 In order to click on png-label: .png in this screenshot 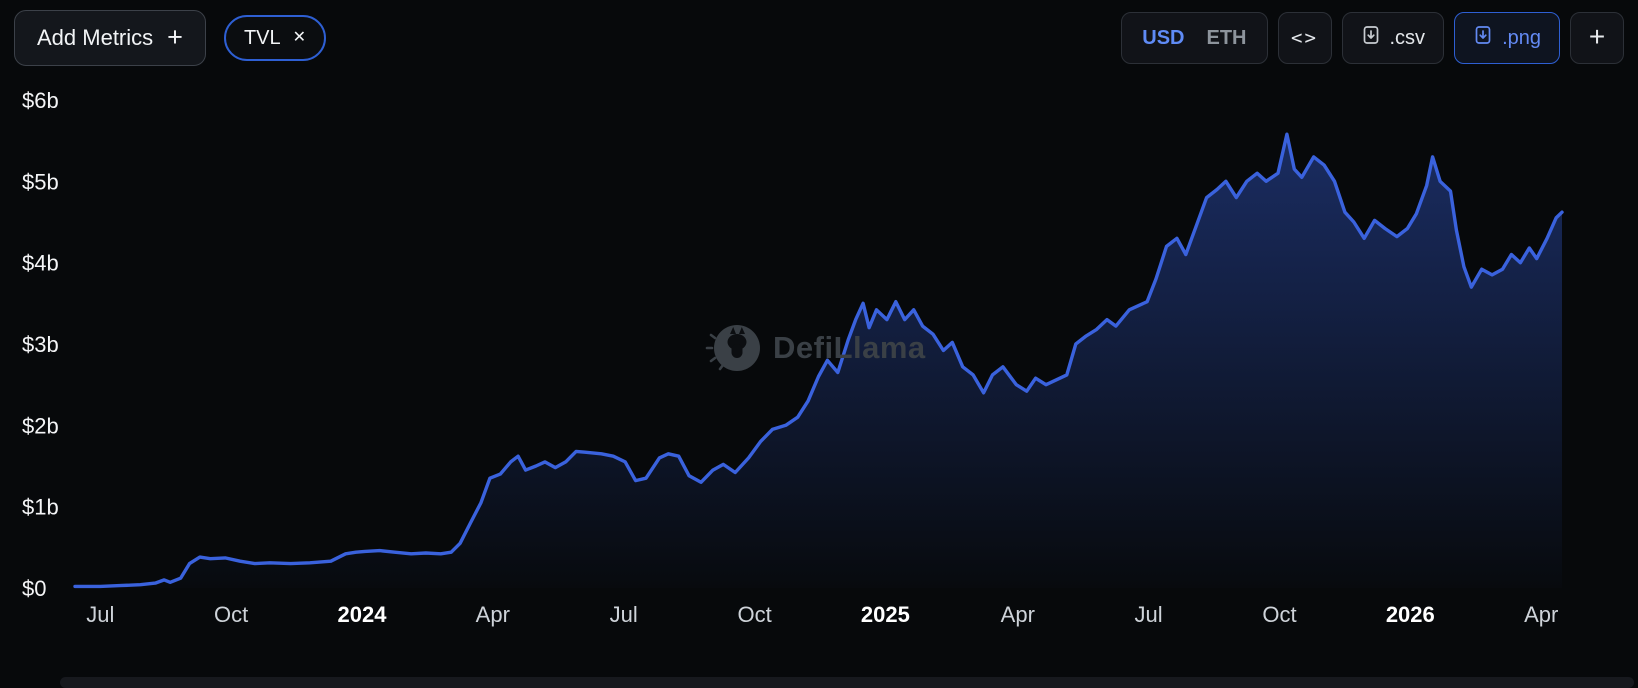, I will do `click(1521, 37)`.